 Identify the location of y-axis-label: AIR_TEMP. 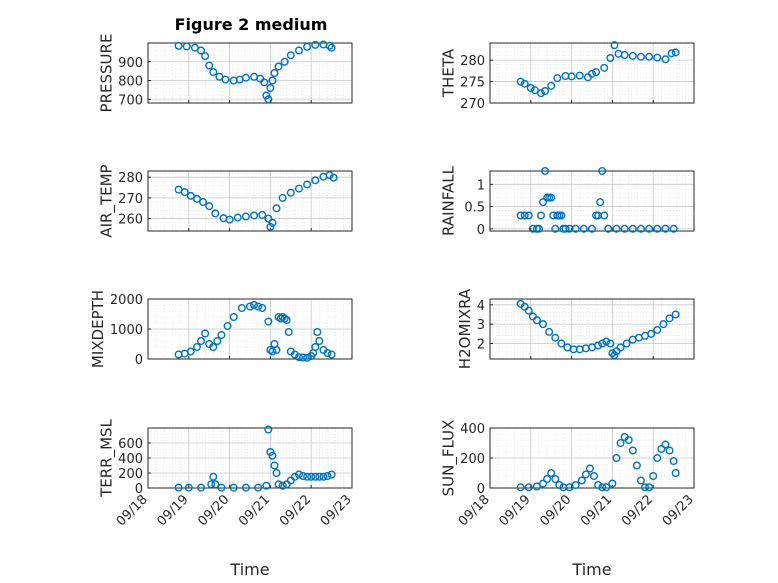
(106, 200).